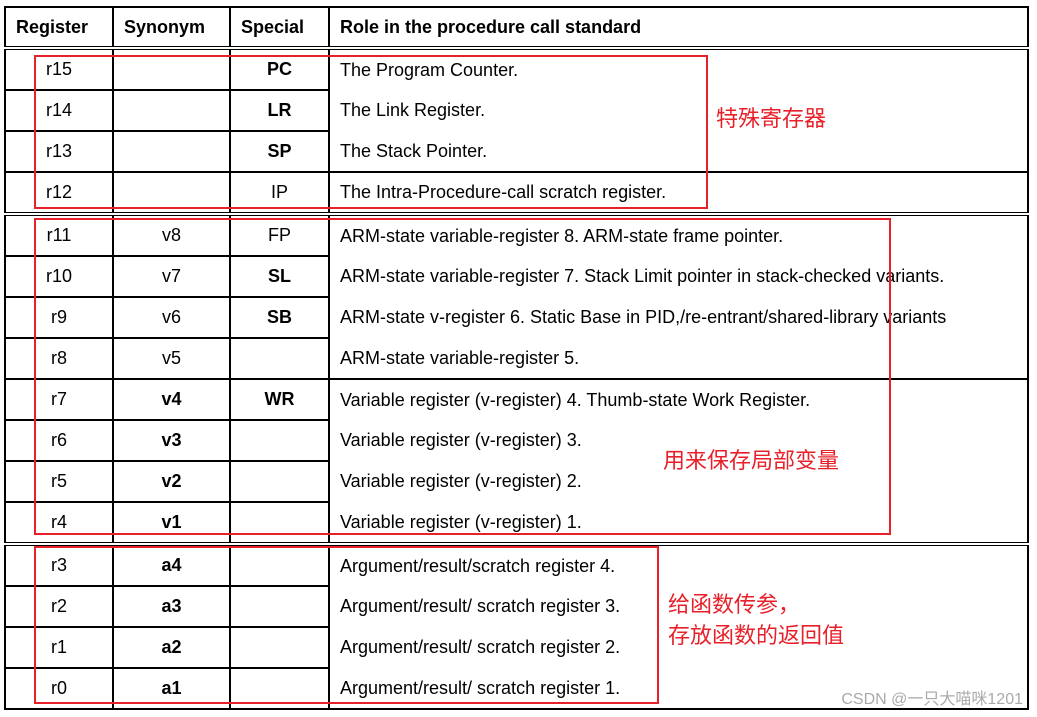 The width and height of the screenshot is (1037, 717). What do you see at coordinates (59, 110) in the screenshot?
I see `register-cell: r14` at bounding box center [59, 110].